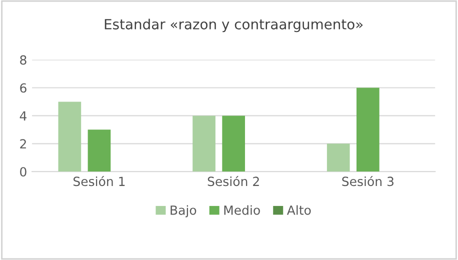 This screenshot has width=458, height=260. I want to click on y-tick-label: 4, so click(23, 115).